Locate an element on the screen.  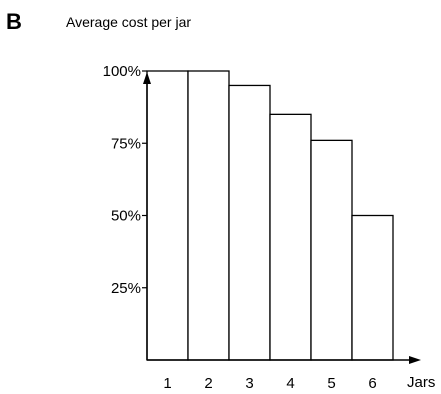
y-ticks-group: 100% 75% 50% 25% is located at coordinates (125, 180).